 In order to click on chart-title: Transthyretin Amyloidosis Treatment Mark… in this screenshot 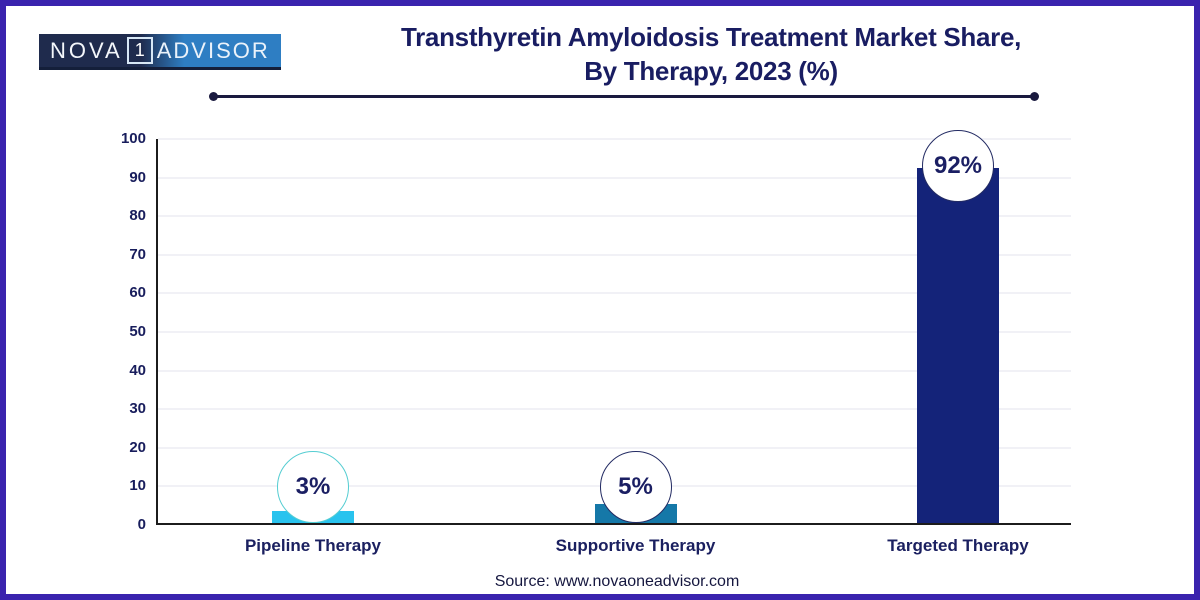, I will do `click(711, 54)`.